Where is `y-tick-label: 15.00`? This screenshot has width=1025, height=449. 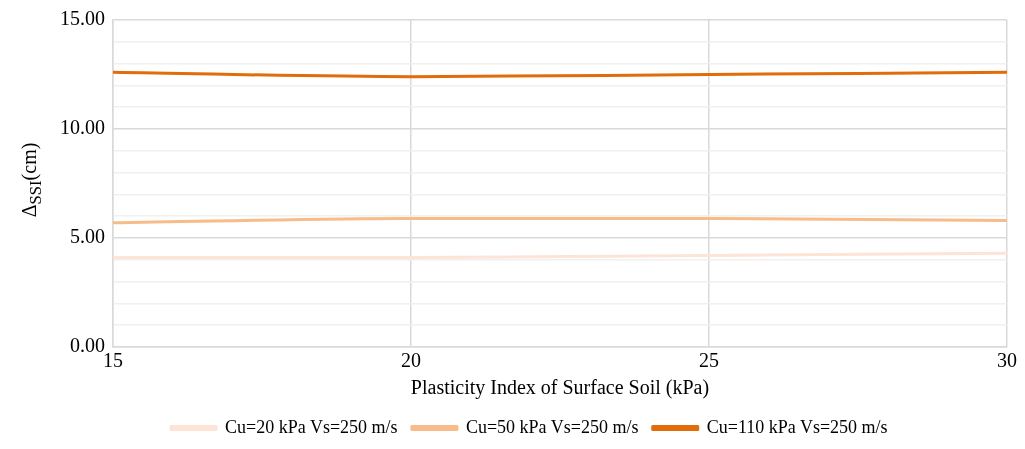 y-tick-label: 15.00 is located at coordinates (82, 18).